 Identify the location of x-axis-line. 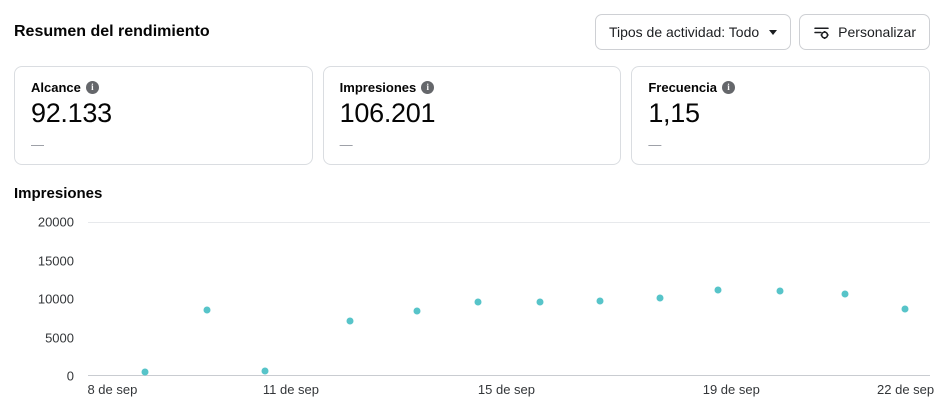
(509, 375).